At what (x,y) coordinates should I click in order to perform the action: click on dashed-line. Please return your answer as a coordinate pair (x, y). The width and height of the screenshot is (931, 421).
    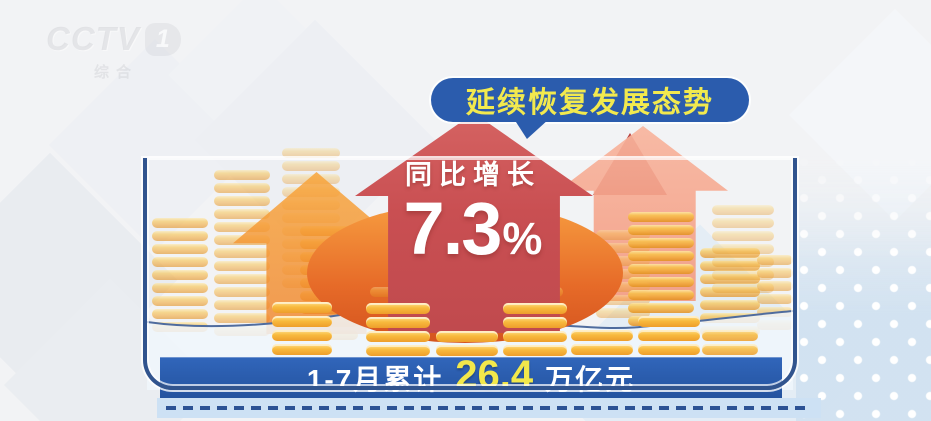
    Looking at the image, I should click on (489, 408).